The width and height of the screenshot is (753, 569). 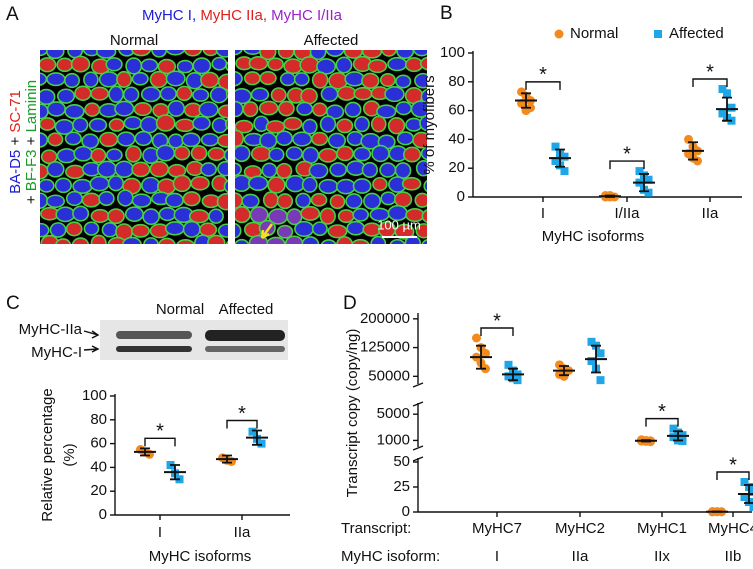 What do you see at coordinates (15, 111) in the screenshot?
I see `stain: SC-71` at bounding box center [15, 111].